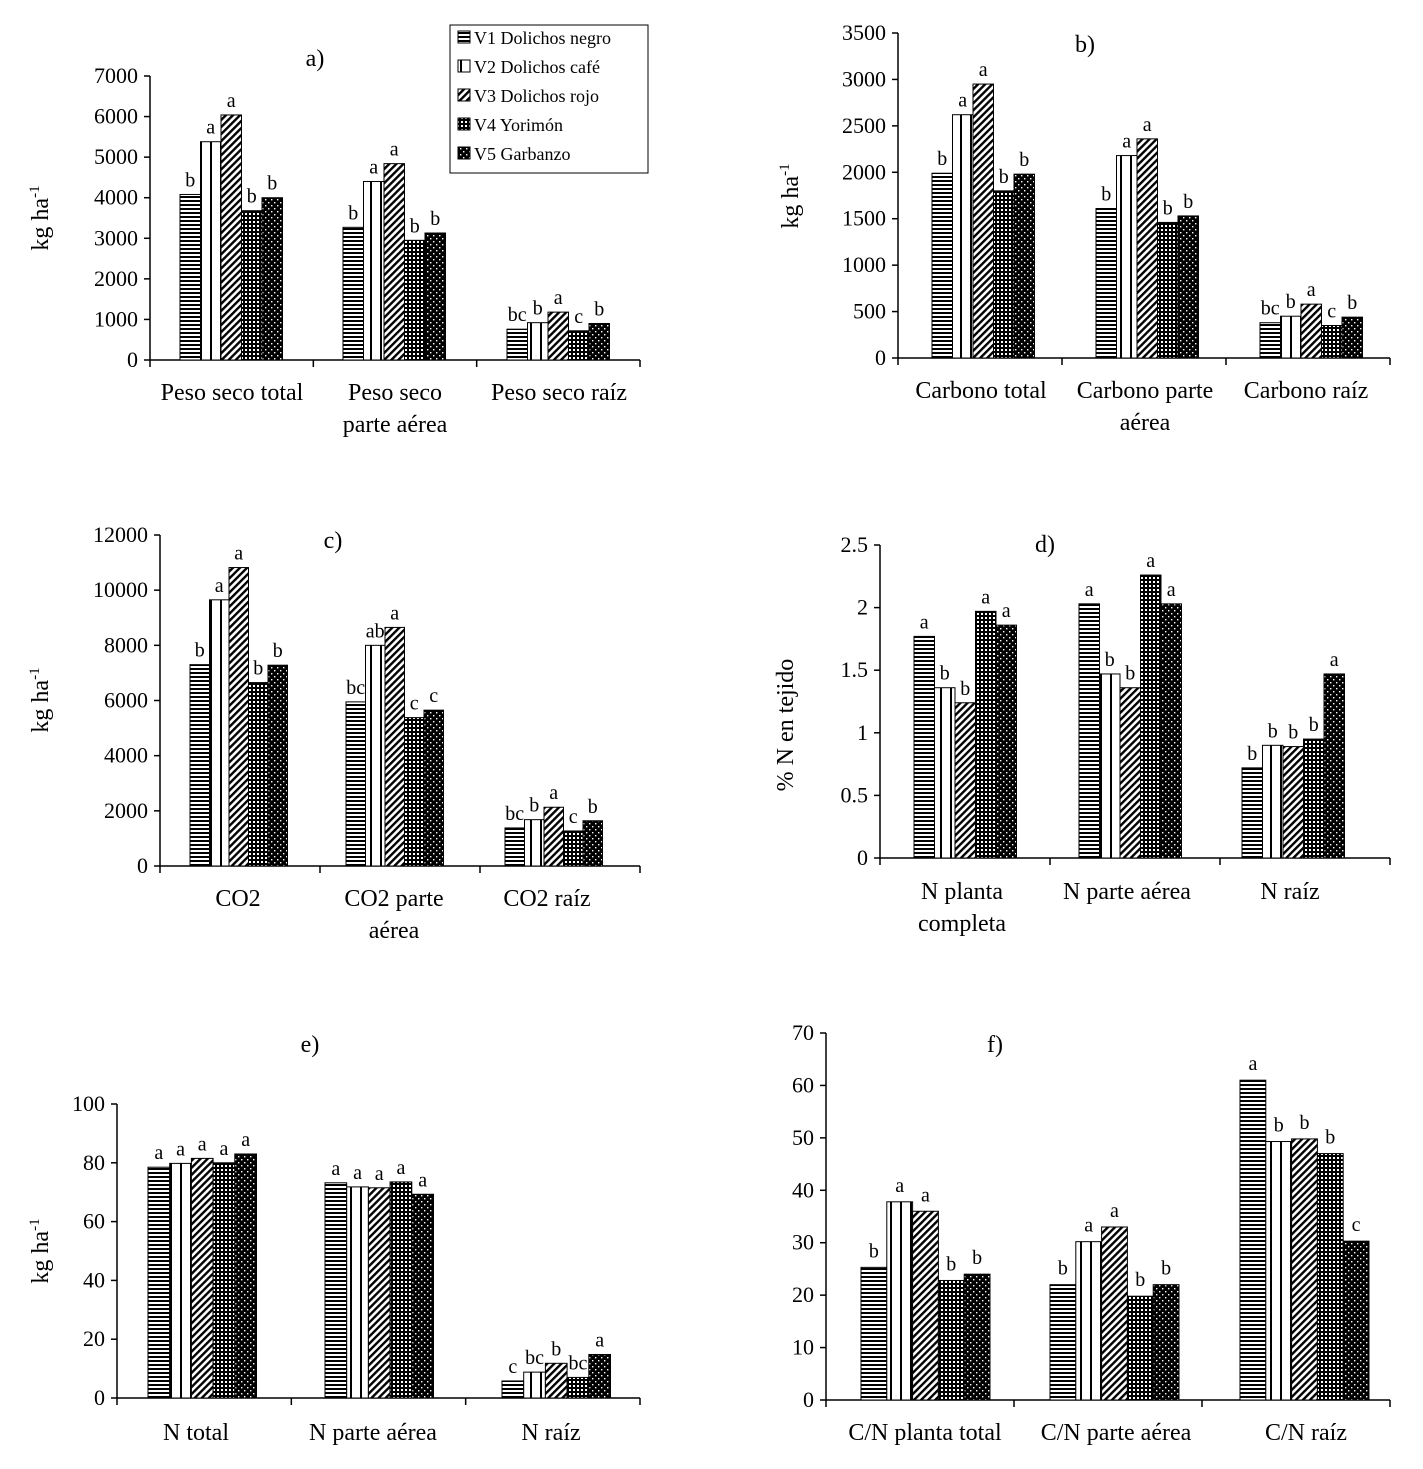  Describe the element at coordinates (1116, 1433) in the screenshot. I see `category-label: C/N parte aérea` at that location.